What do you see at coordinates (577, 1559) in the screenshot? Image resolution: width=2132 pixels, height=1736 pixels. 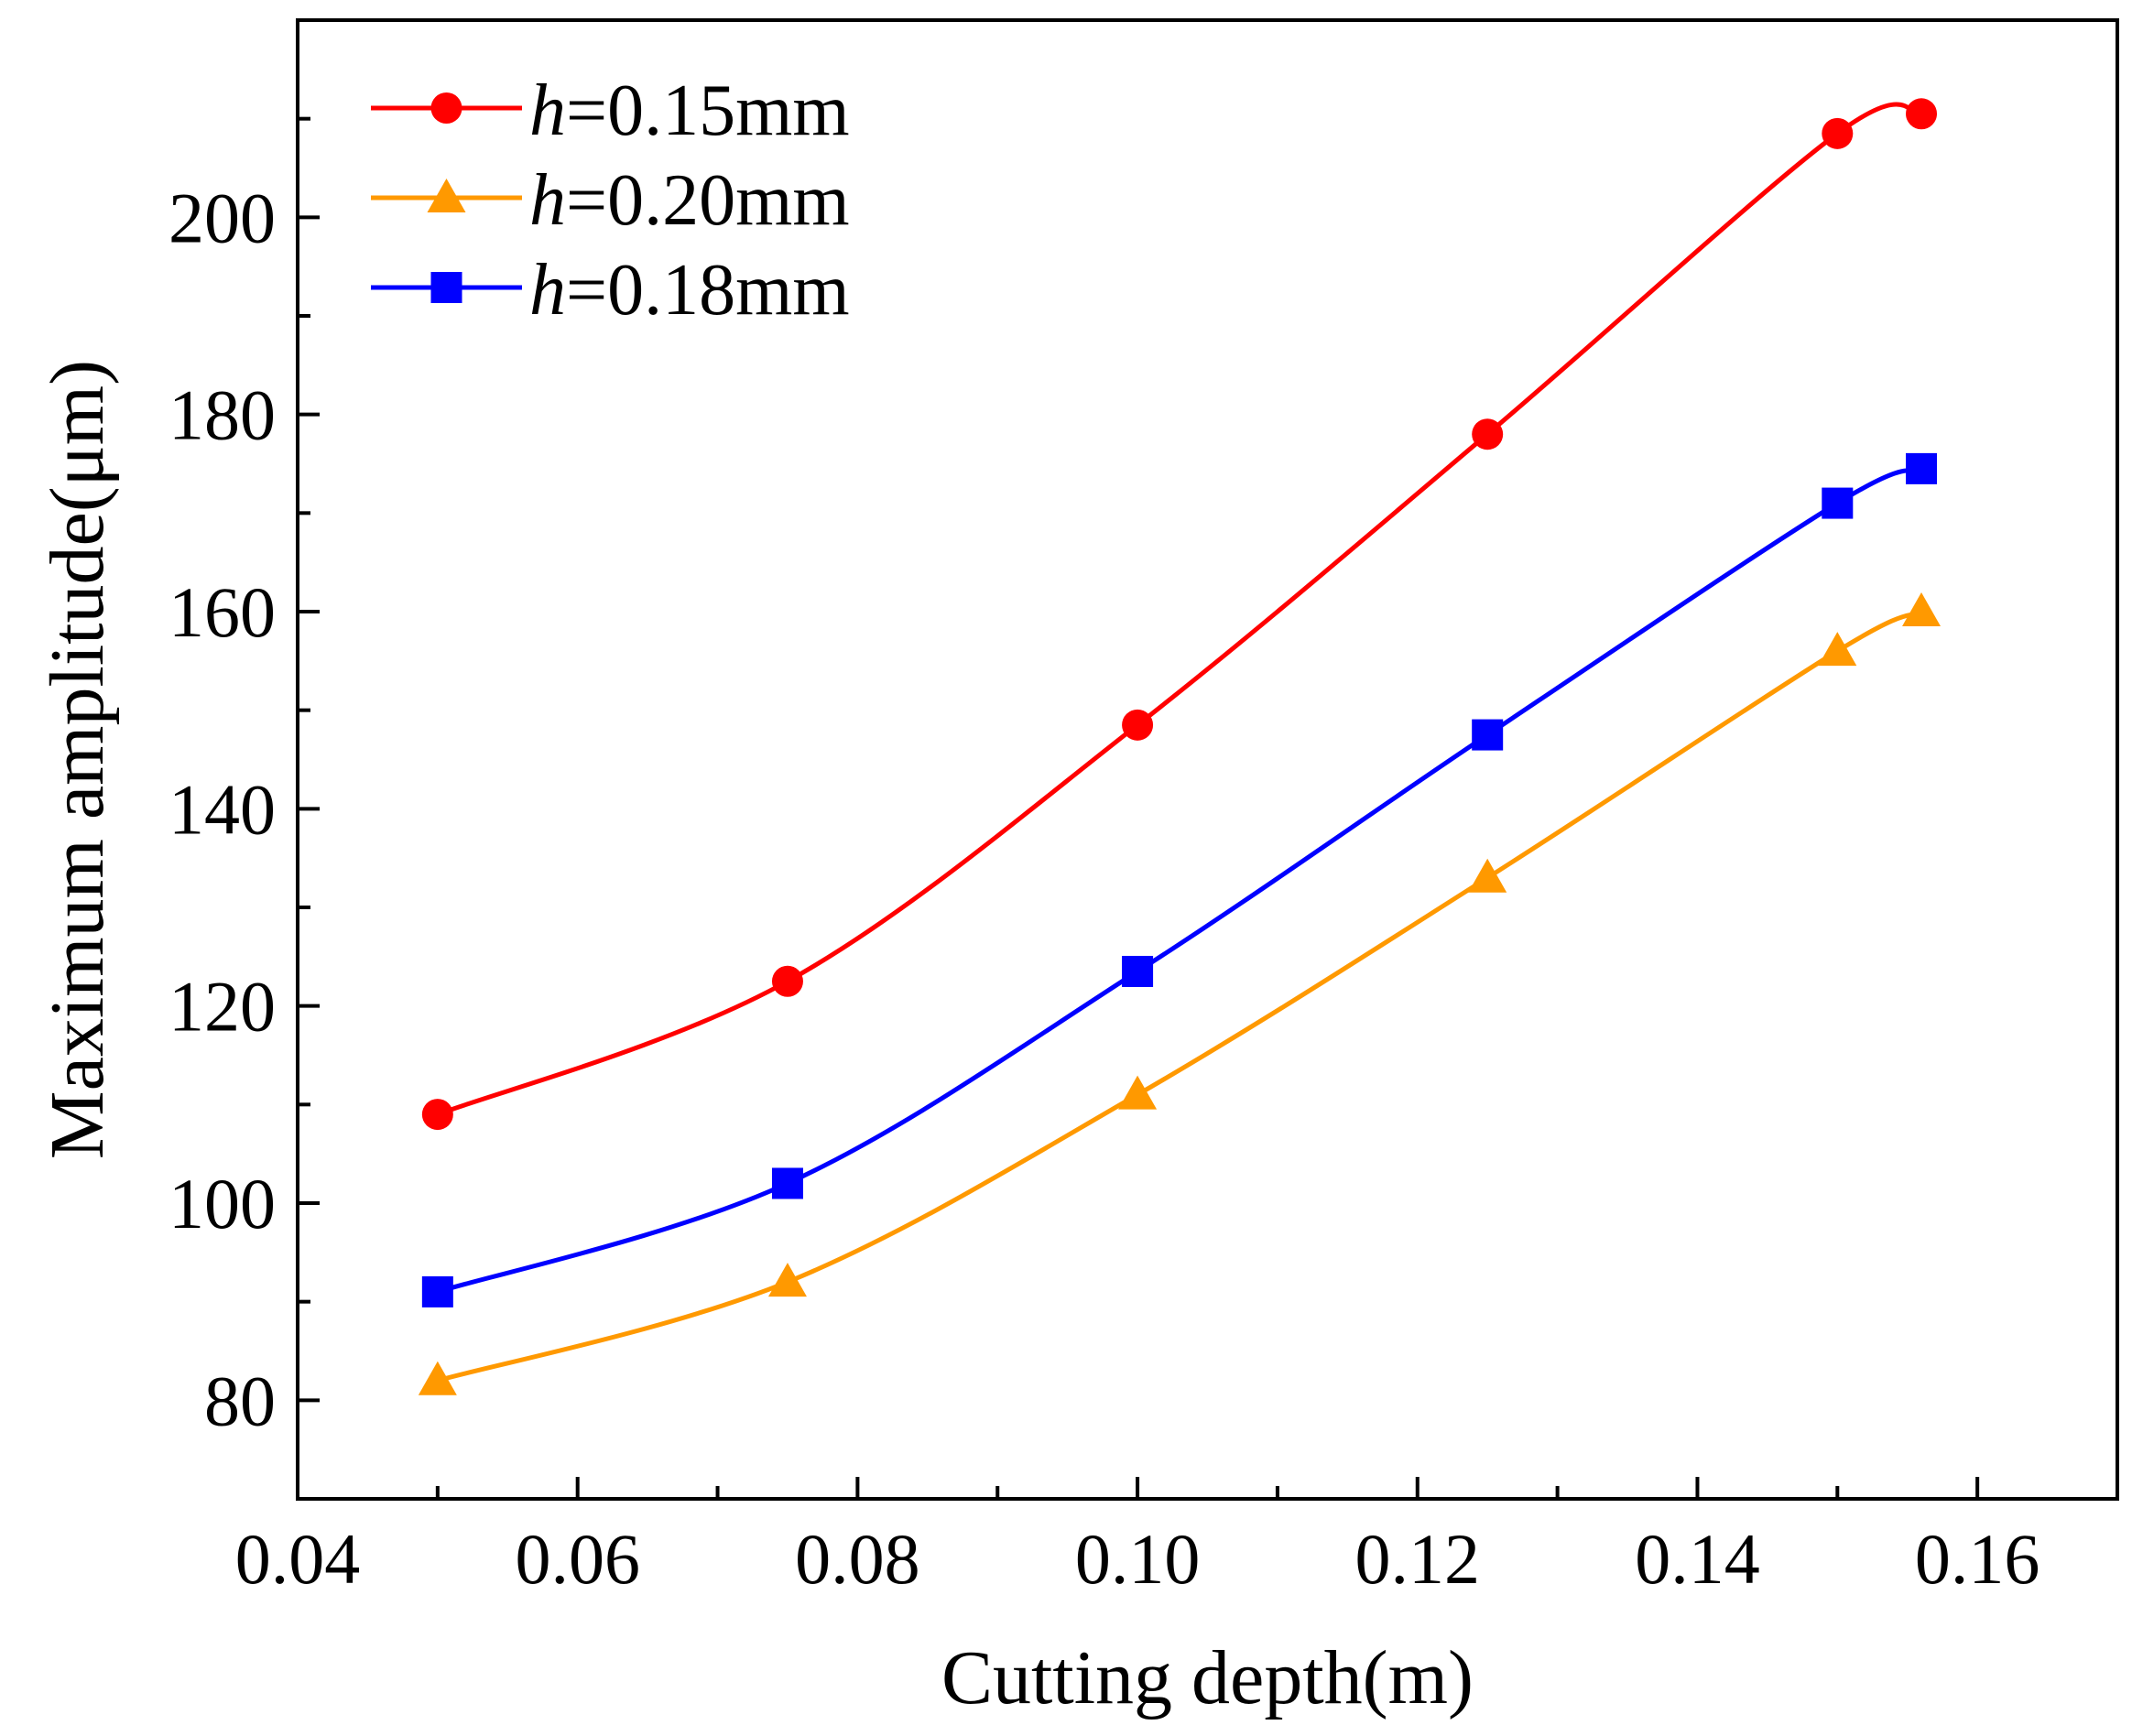 I see `x-tick-label: 0.06` at bounding box center [577, 1559].